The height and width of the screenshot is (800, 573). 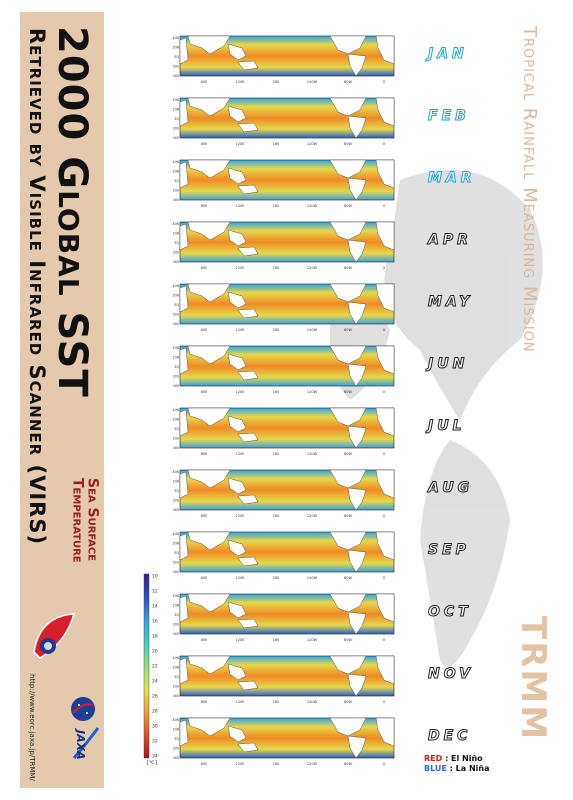 I want to click on sst-label: Sea Surface Temperature, so click(x=85, y=520).